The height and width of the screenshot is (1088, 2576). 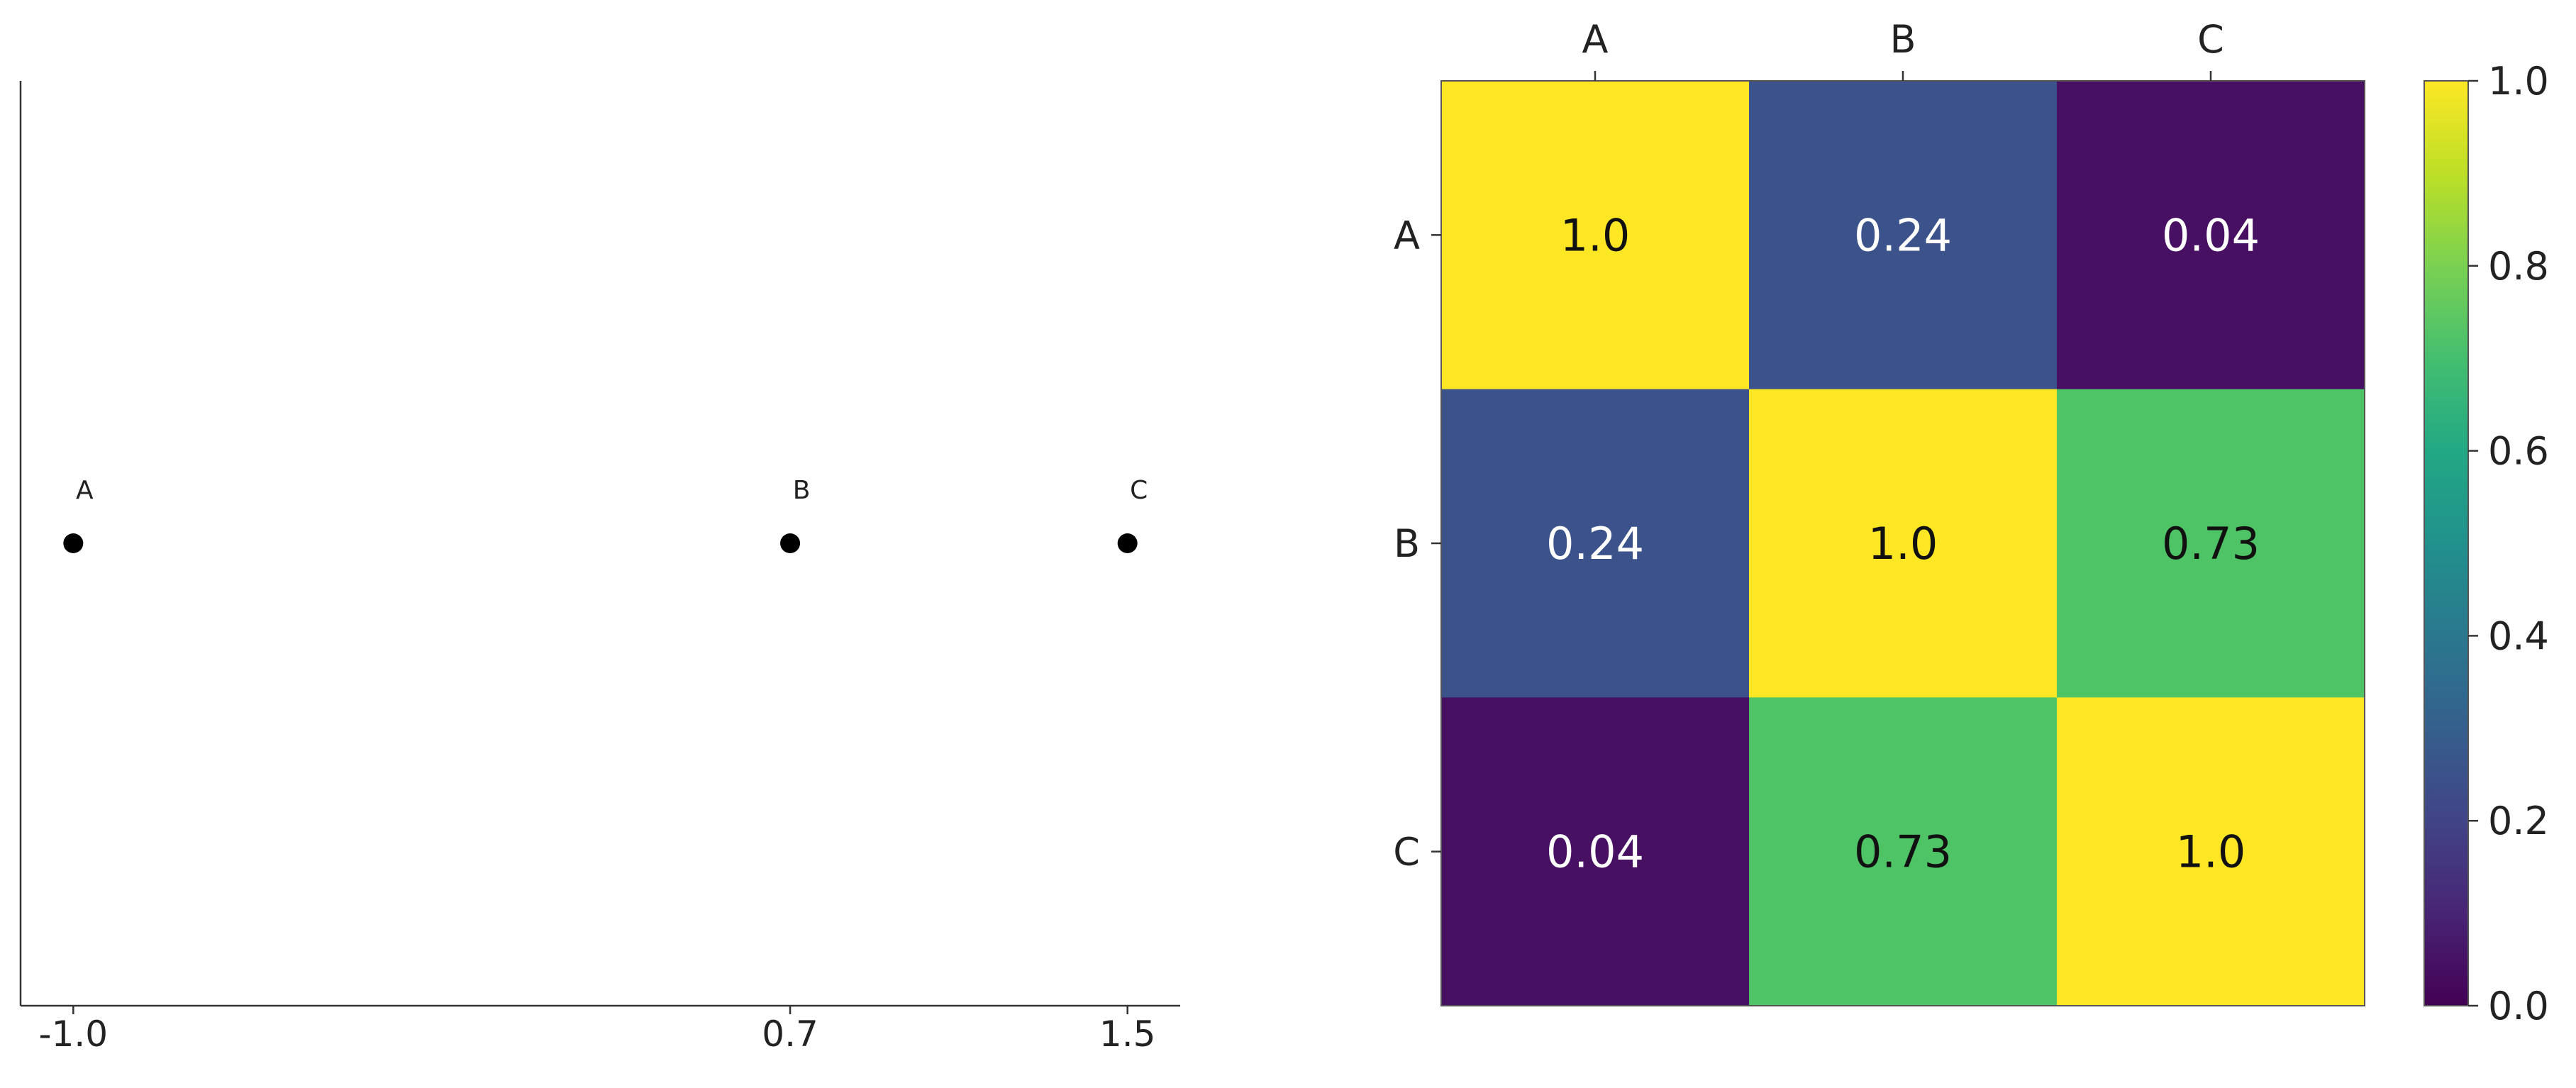 I want to click on heatmap-row-label: C, so click(x=1406, y=852).